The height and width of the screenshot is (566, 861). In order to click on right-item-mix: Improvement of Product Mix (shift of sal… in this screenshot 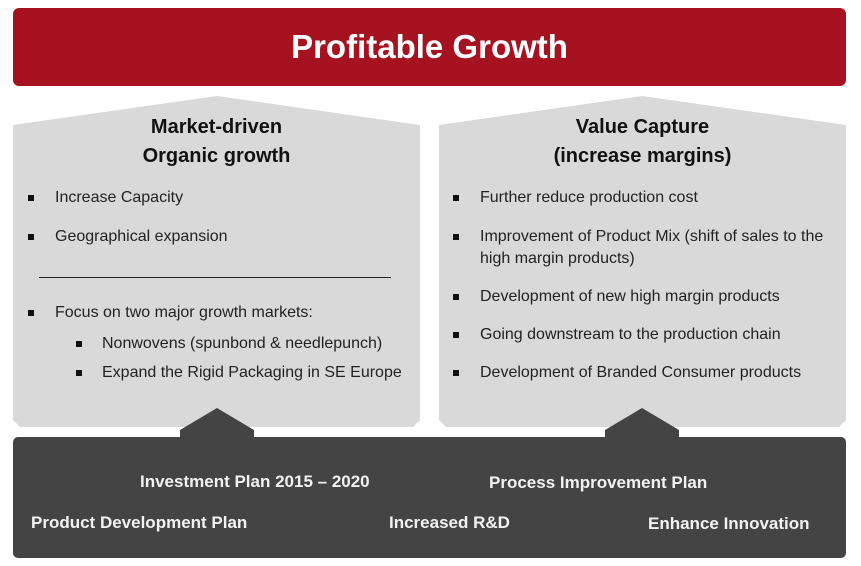, I will do `click(652, 247)`.